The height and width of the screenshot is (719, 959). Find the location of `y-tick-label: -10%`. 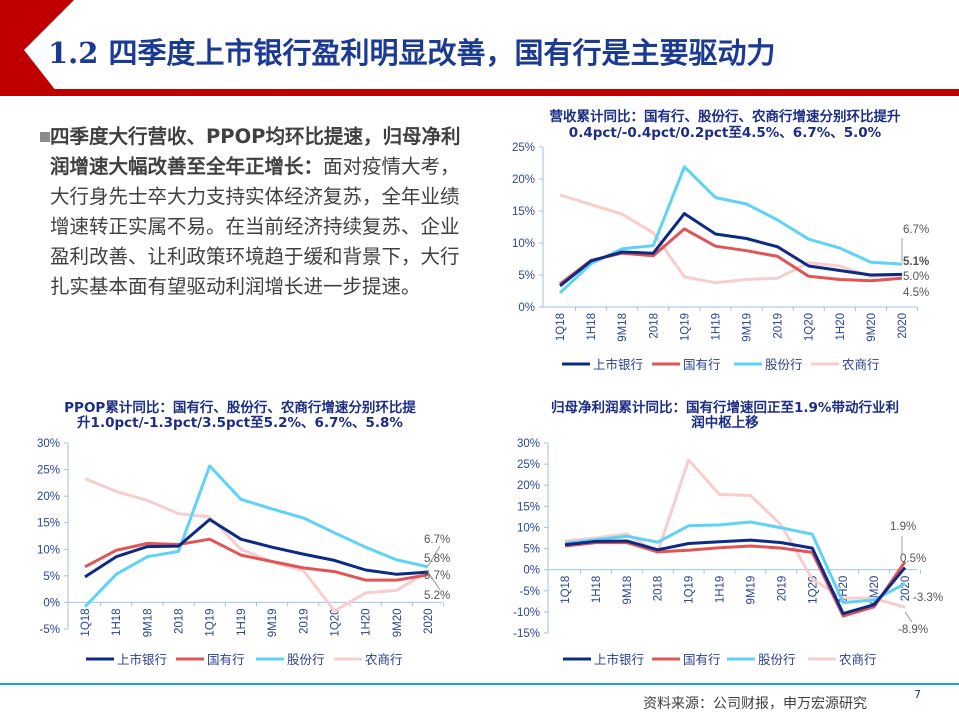

y-tick-label: -10% is located at coordinates (526, 613).